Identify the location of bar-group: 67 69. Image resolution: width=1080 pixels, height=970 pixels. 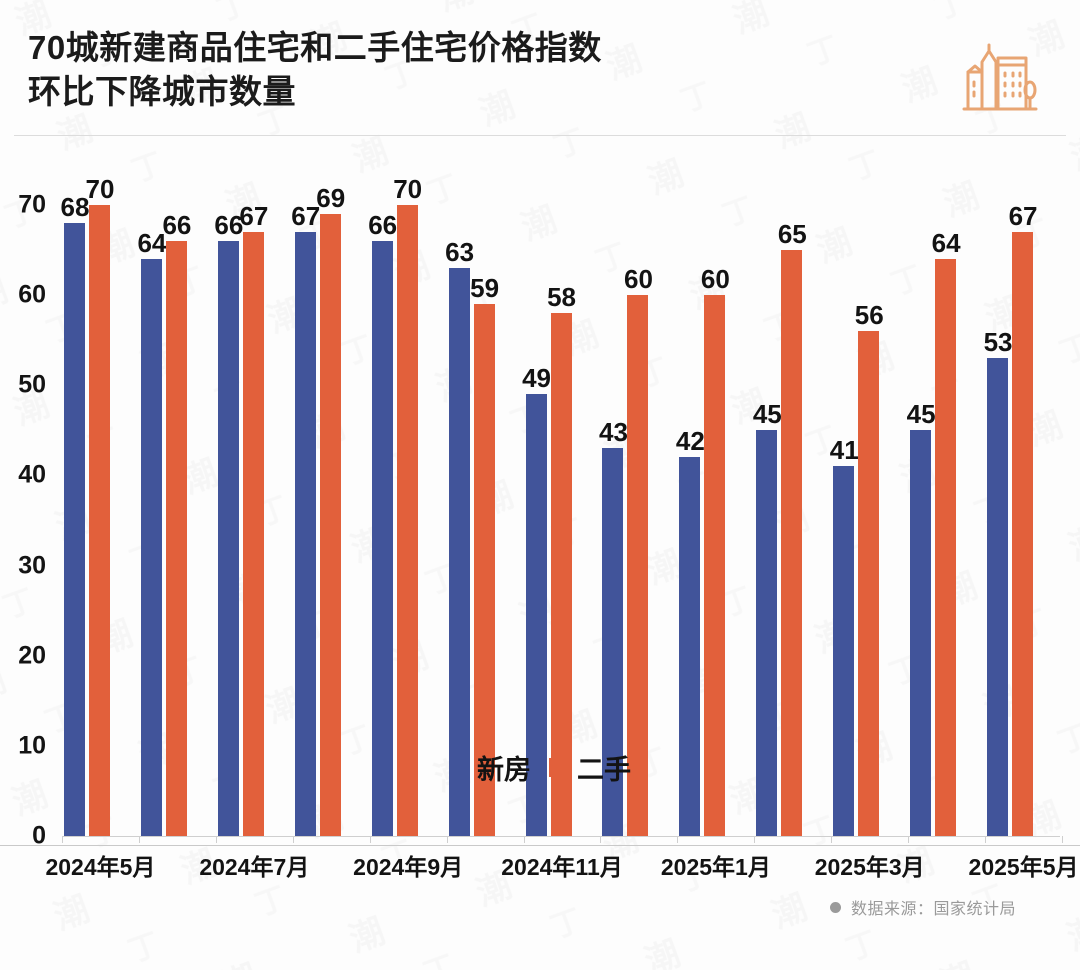
(331, 510).